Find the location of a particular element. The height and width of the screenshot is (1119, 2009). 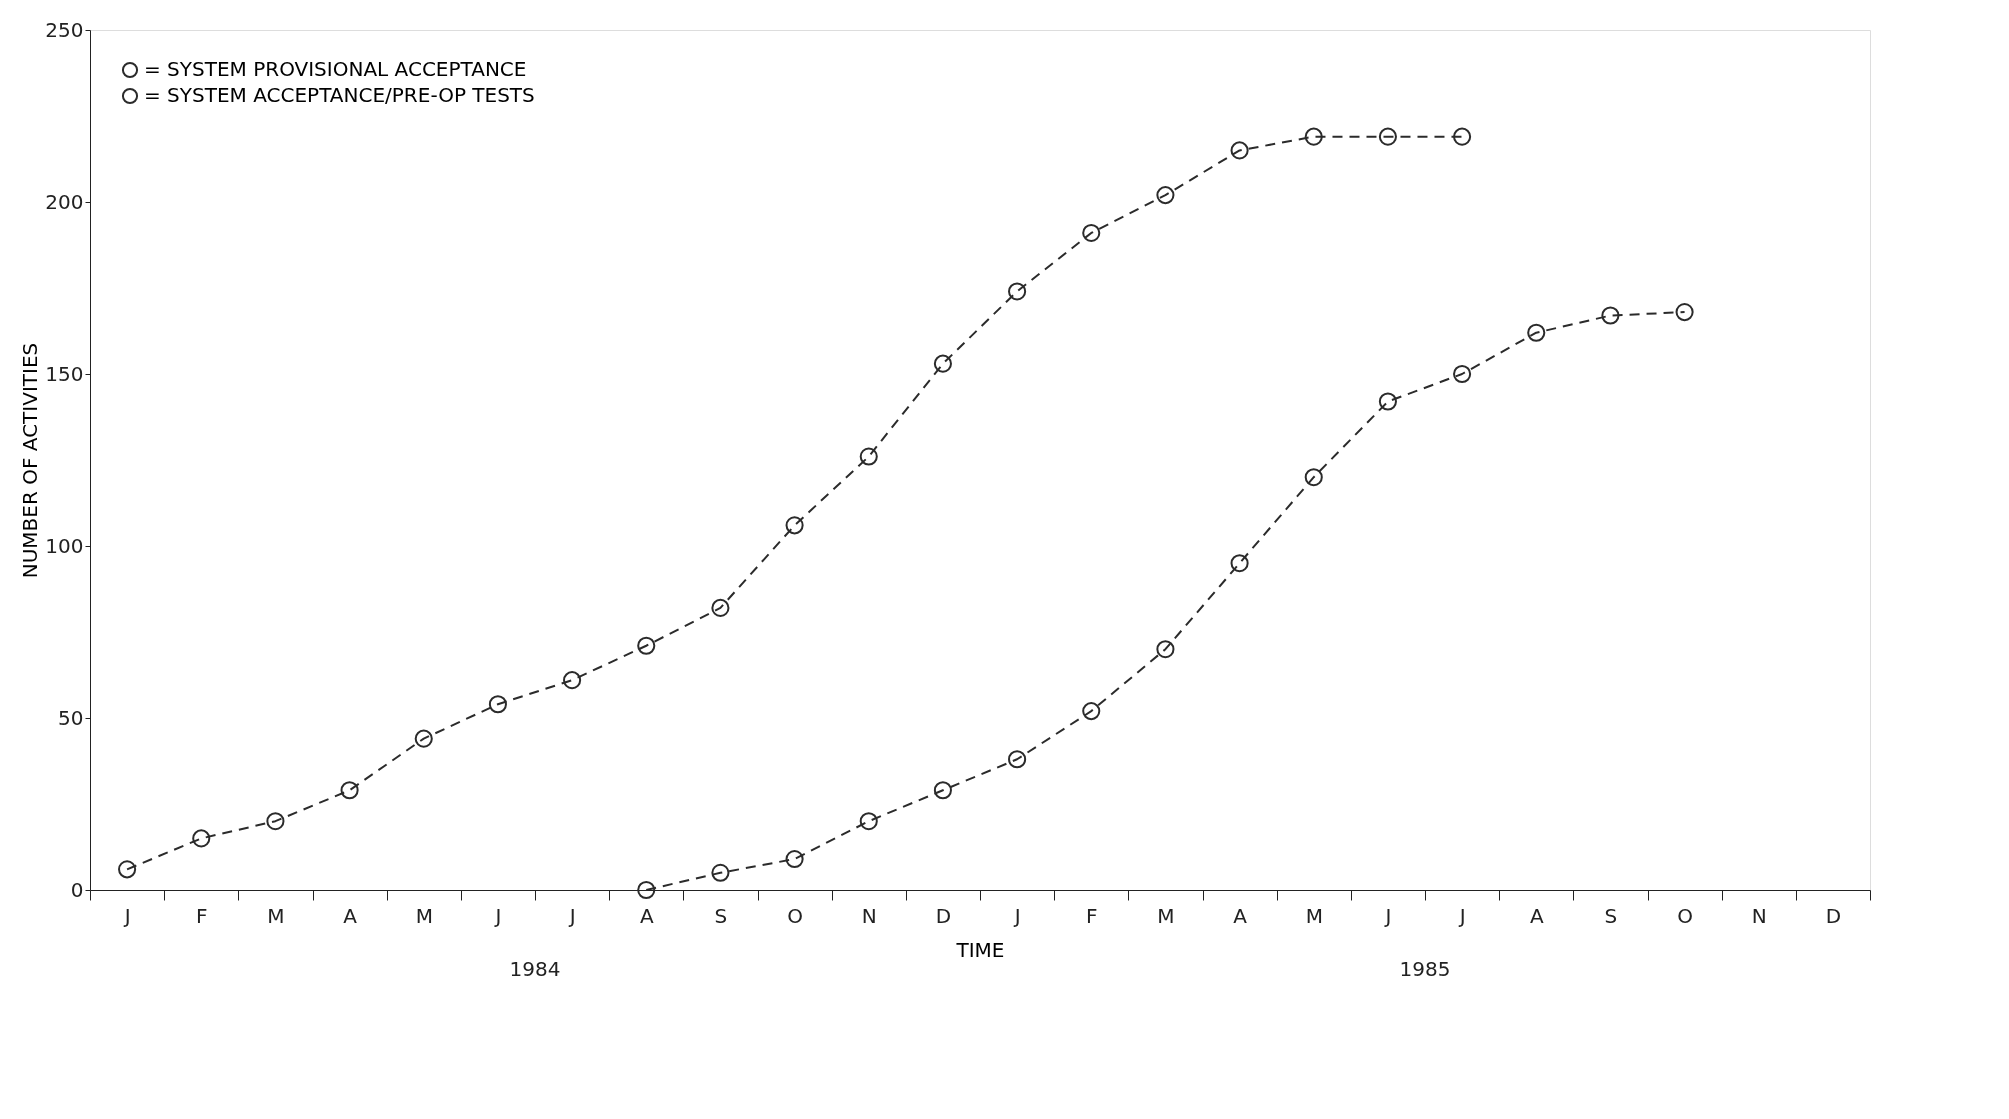

y-tick-label: 150 is located at coordinates (64, 373).